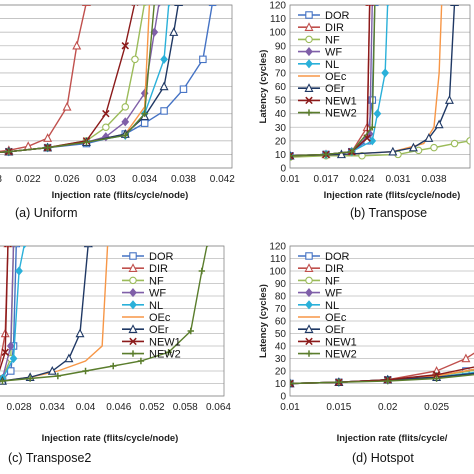  What do you see at coordinates (388, 407) in the screenshot?
I see `x-tick-label: 0.02` at bounding box center [388, 407].